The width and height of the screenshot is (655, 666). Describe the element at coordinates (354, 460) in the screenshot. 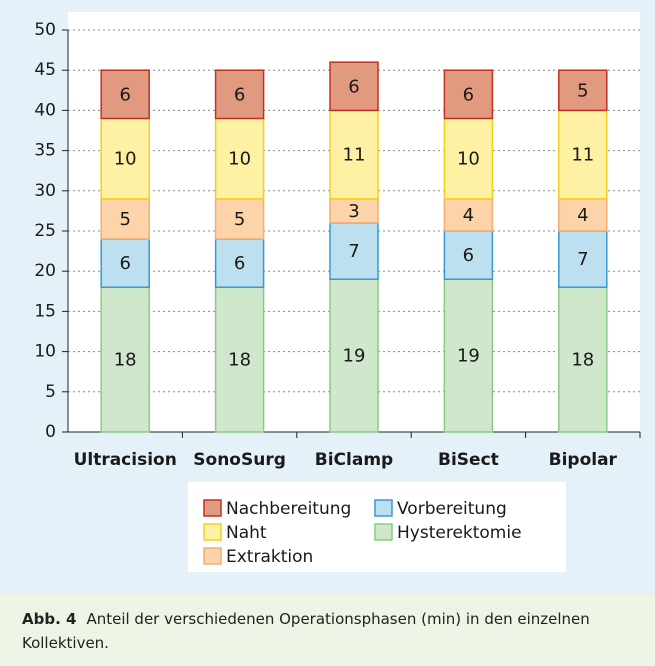

I see `x-tick-label: BiClamp` at that location.